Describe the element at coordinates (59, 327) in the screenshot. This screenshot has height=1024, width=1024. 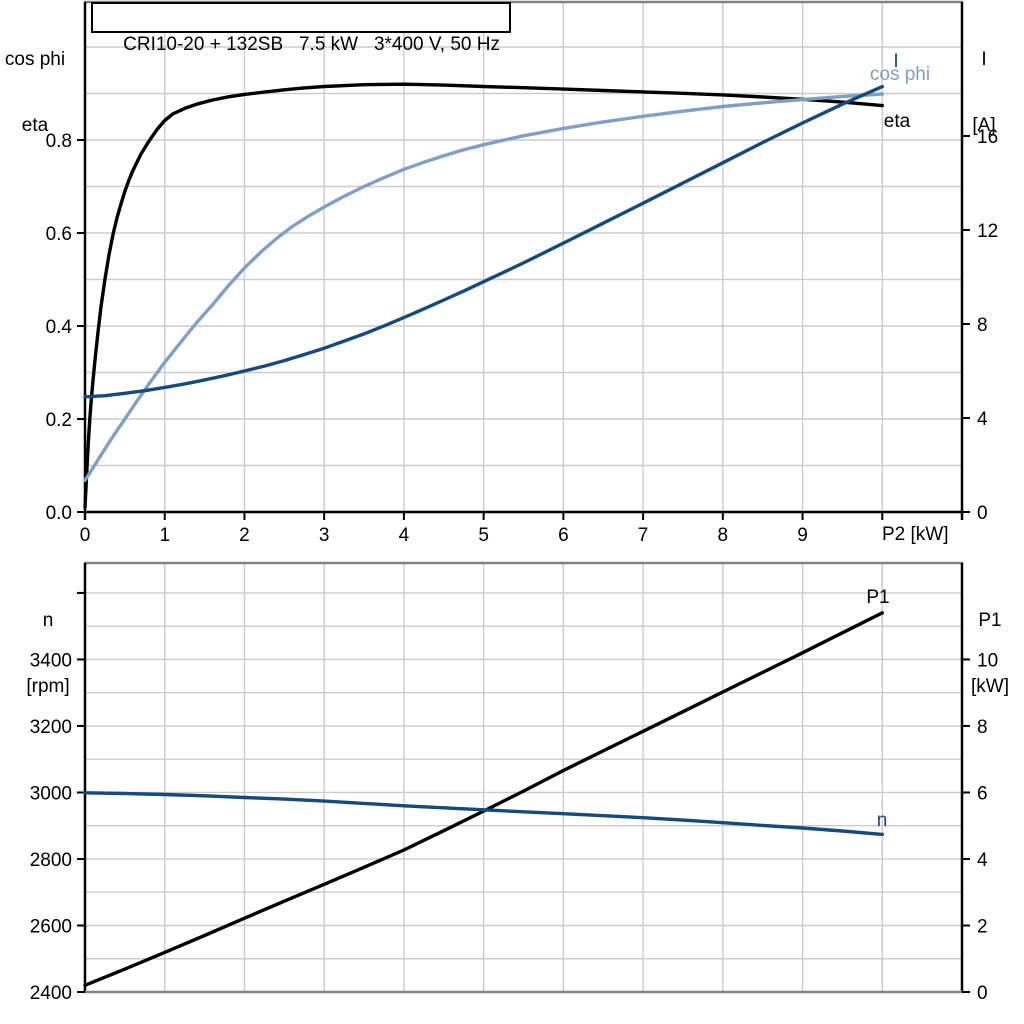
I see `left-tick-label: 0.4` at that location.